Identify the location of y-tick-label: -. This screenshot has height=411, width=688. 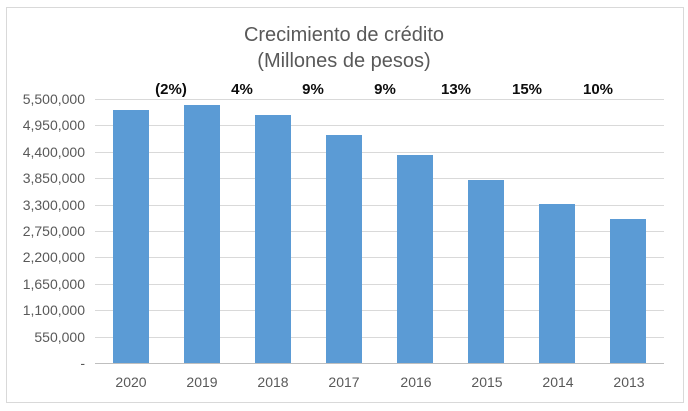
(82, 363).